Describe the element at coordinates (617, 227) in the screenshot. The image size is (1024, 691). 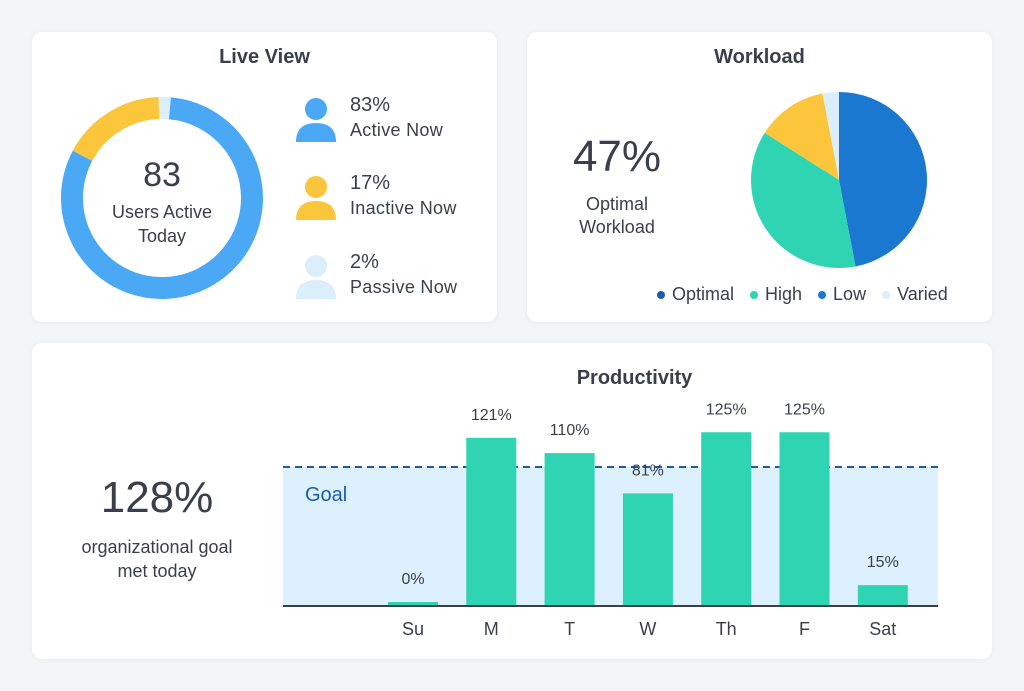
I see `workload-label-line2: Workload` at that location.